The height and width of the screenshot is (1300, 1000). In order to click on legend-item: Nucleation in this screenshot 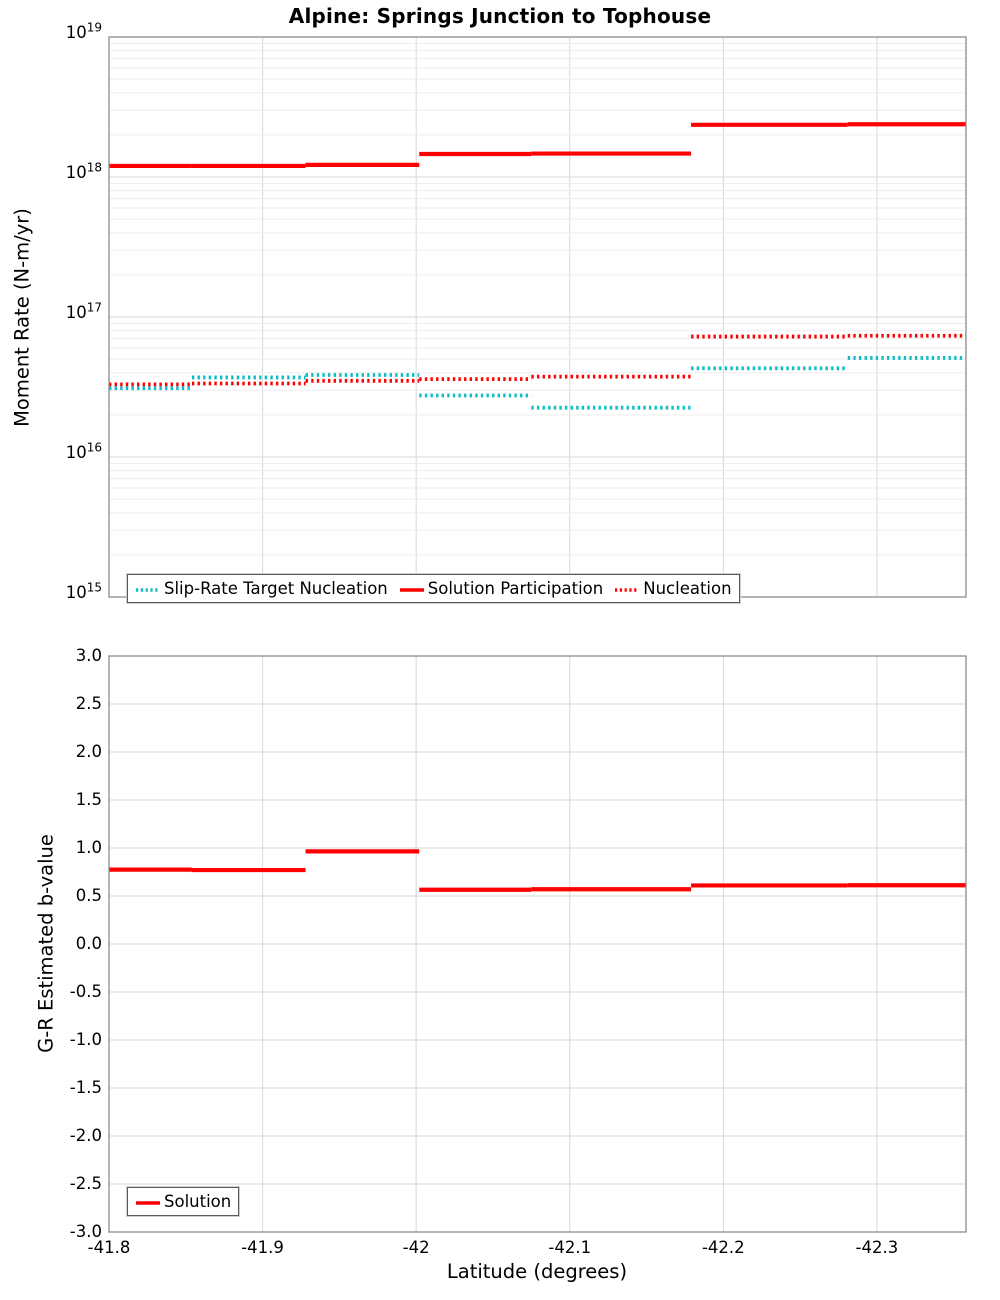, I will do `click(673, 588)`.